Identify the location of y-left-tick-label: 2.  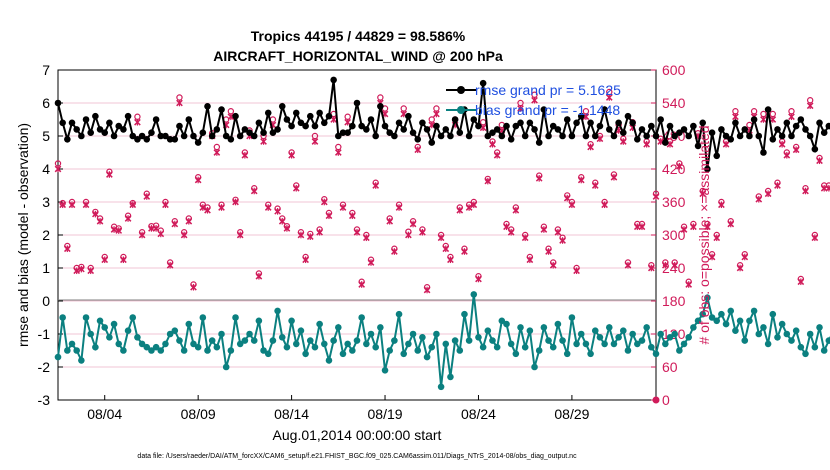
(46, 235).